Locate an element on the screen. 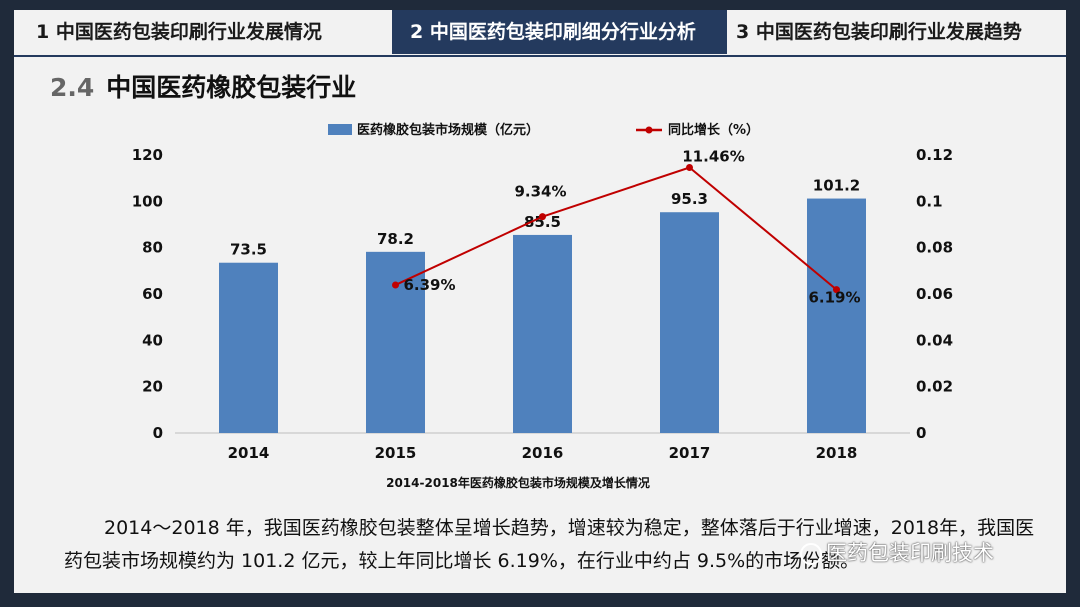  y-axis-tick-label: 100 is located at coordinates (147, 201).